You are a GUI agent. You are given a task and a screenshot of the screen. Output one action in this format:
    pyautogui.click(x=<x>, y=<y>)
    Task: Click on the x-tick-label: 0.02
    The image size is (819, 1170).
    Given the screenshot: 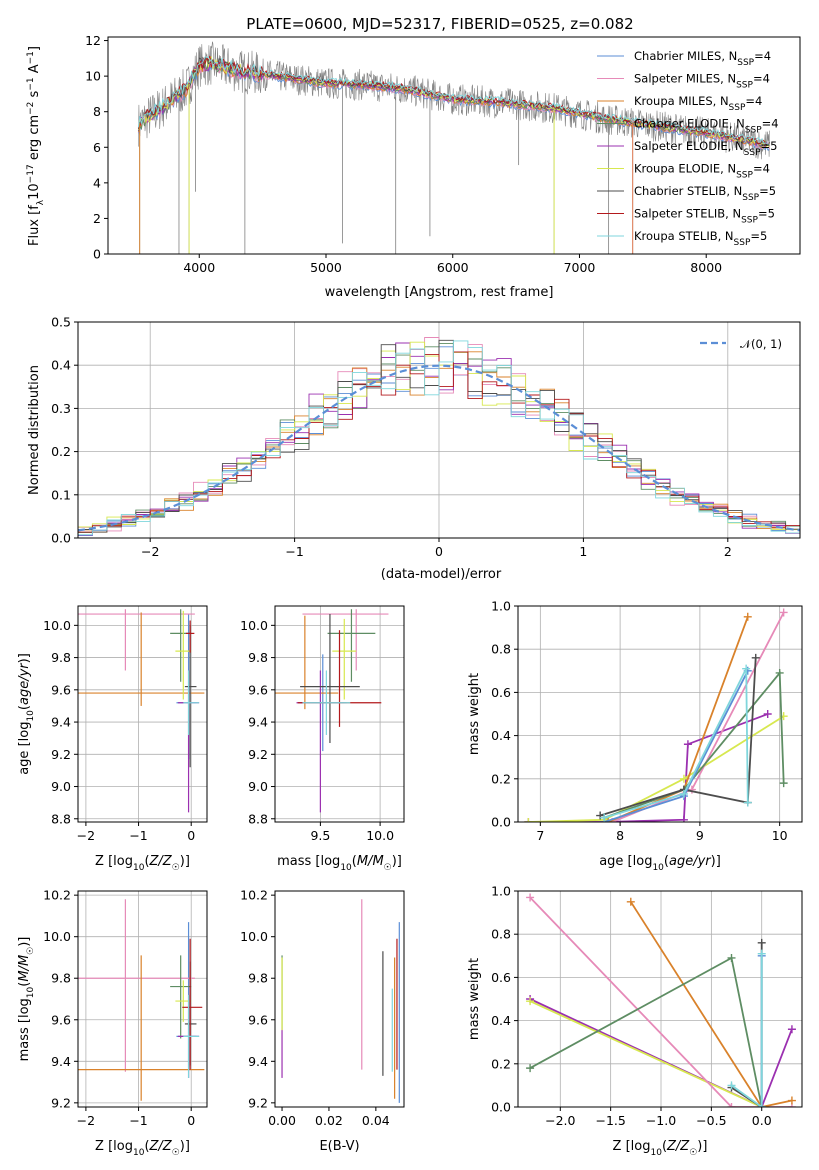 What is the action you would take?
    pyautogui.click(x=329, y=1120)
    